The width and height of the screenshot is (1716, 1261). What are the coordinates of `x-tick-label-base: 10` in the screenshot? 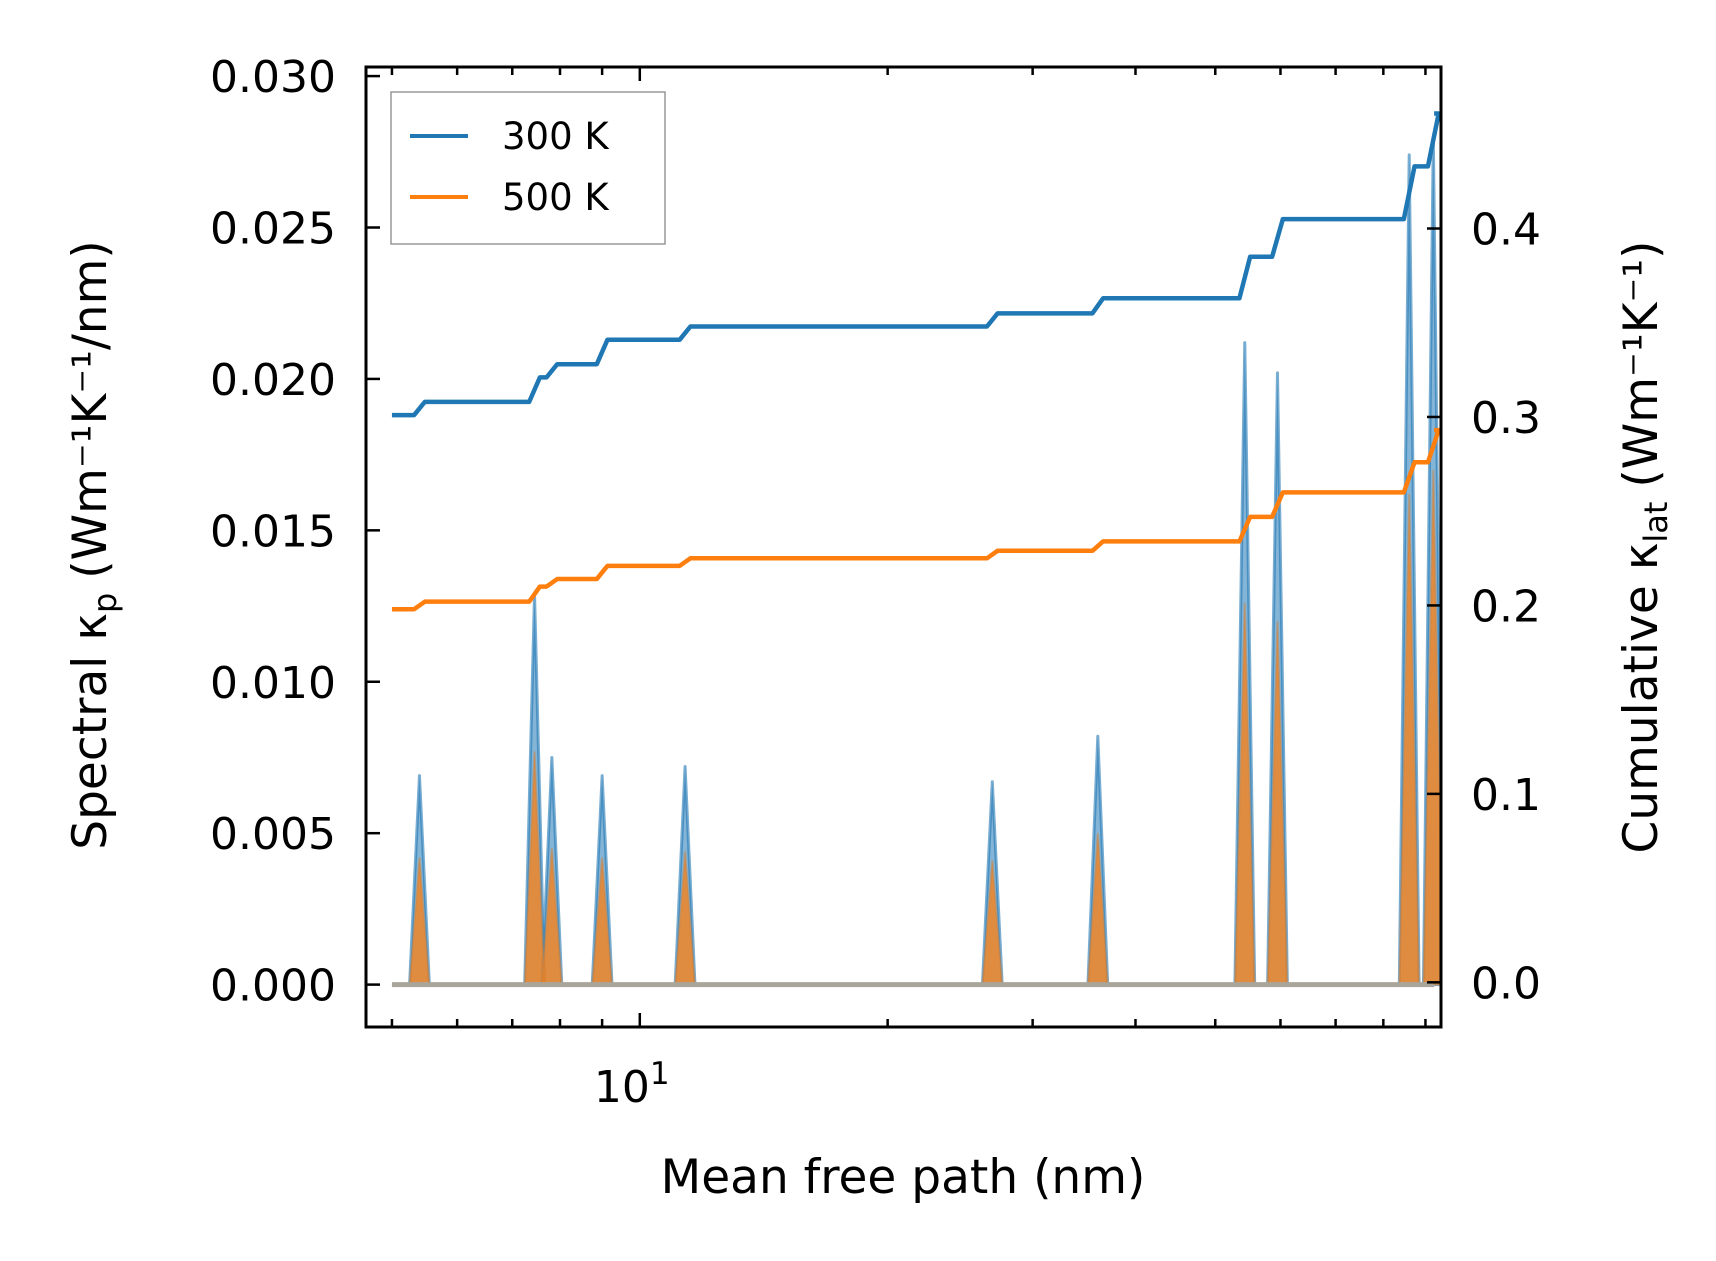 It's located at (622, 1087).